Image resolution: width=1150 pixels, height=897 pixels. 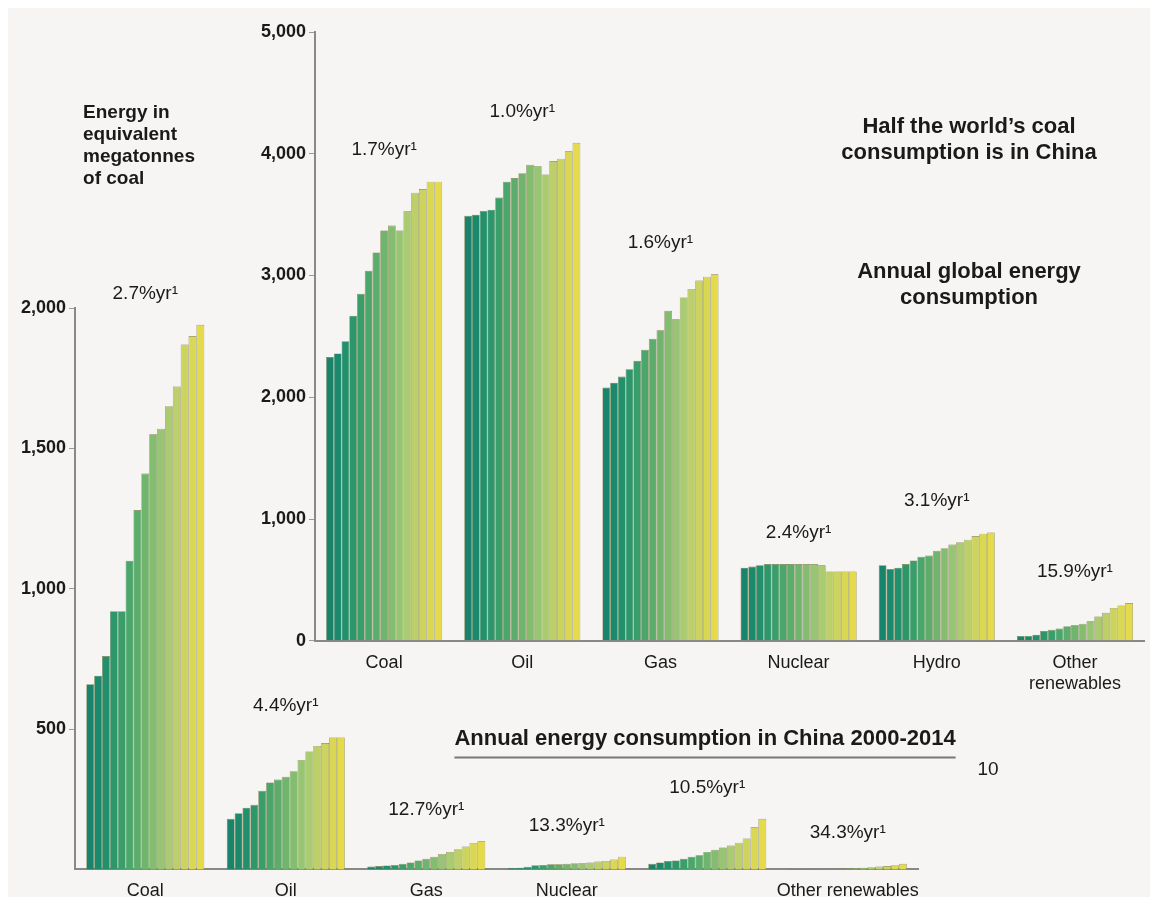 I want to click on y-tick-label: 0, so click(x=301, y=639).